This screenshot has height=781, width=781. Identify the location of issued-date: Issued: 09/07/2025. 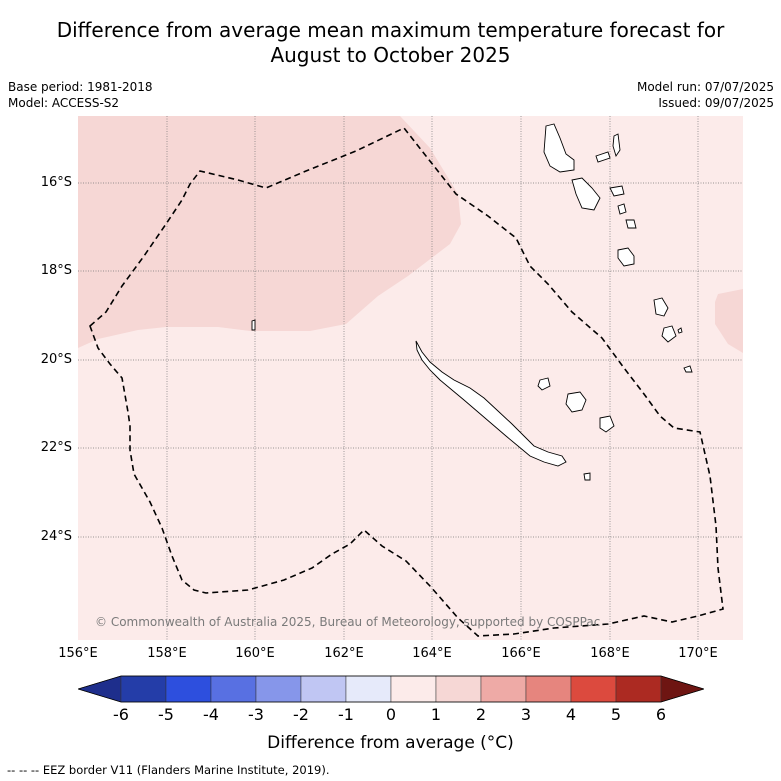
(716, 103).